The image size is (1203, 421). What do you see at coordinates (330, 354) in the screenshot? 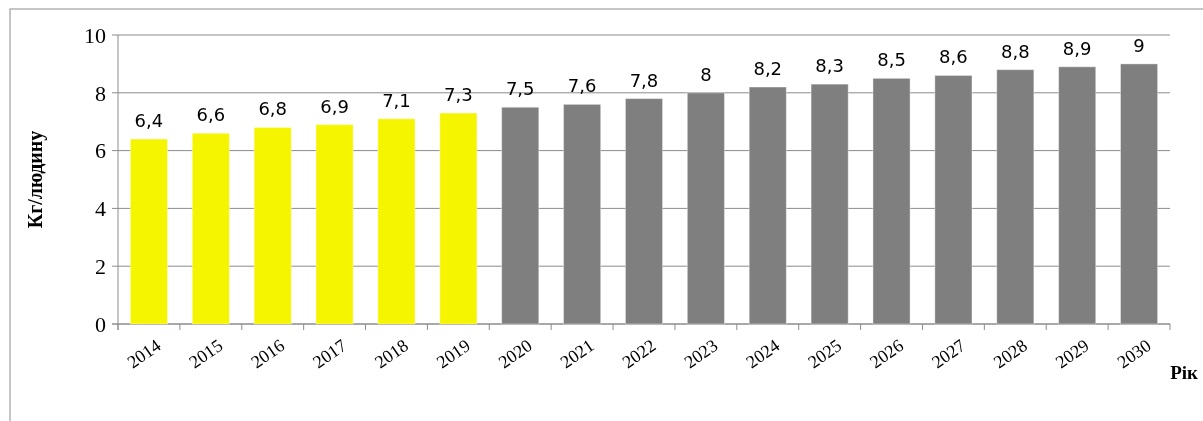
I see `x-tick-label: 2017` at bounding box center [330, 354].